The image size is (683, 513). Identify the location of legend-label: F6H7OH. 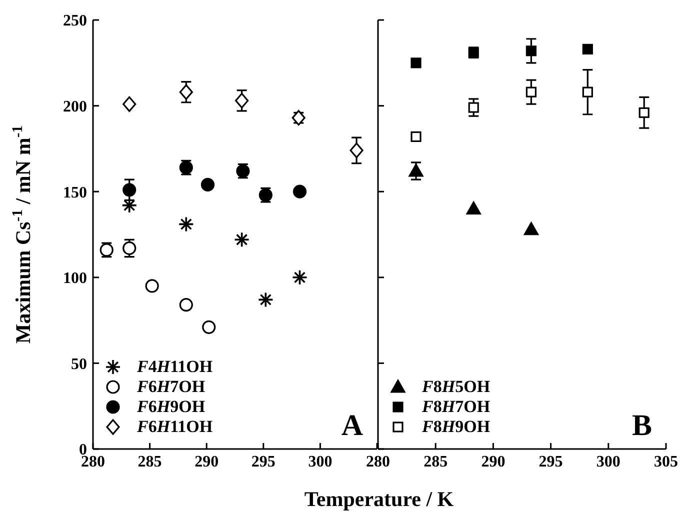
(171, 386).